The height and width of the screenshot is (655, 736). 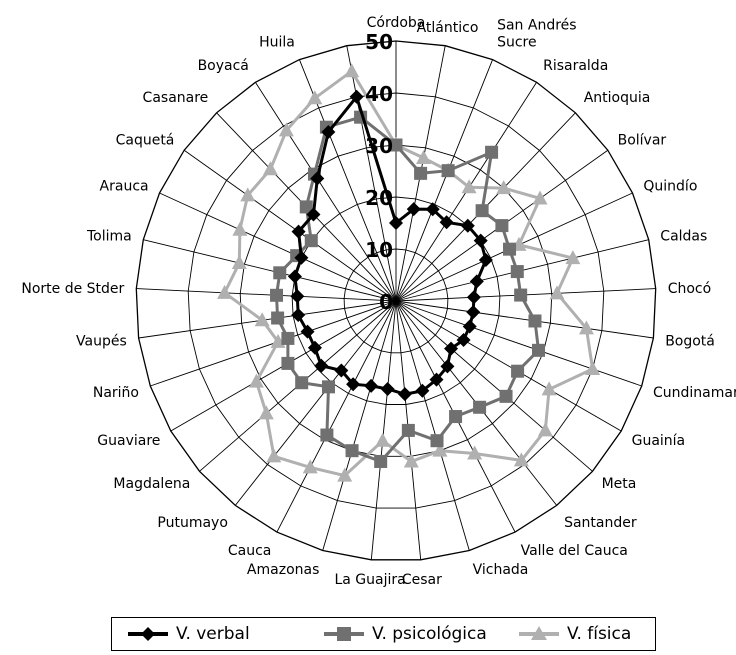 I want to click on category-label-line: Cauca, so click(x=250, y=551).